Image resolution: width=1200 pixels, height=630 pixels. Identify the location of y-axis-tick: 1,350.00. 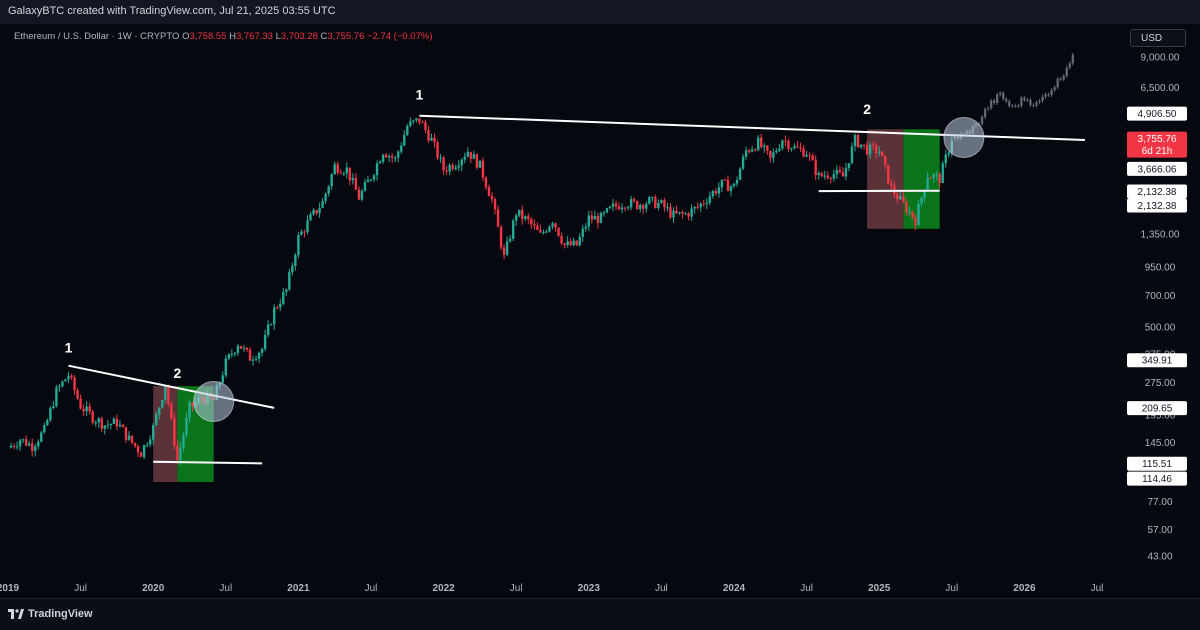
(1160, 235).